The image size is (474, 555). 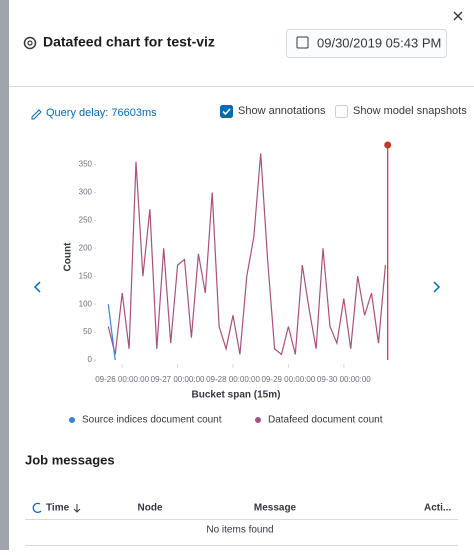 I want to click on query-delay: Query delay: 76603ms, so click(x=101, y=113).